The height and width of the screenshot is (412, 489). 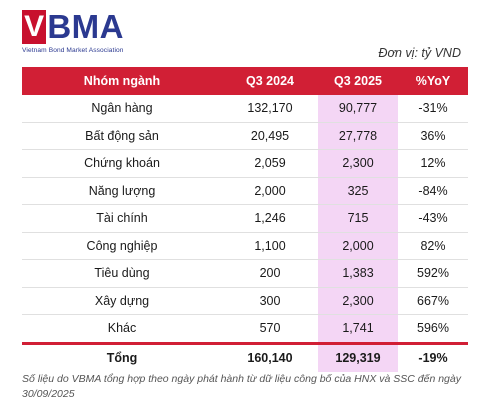 What do you see at coordinates (270, 246) in the screenshot?
I see `cell-q3-2024: 1,100` at bounding box center [270, 246].